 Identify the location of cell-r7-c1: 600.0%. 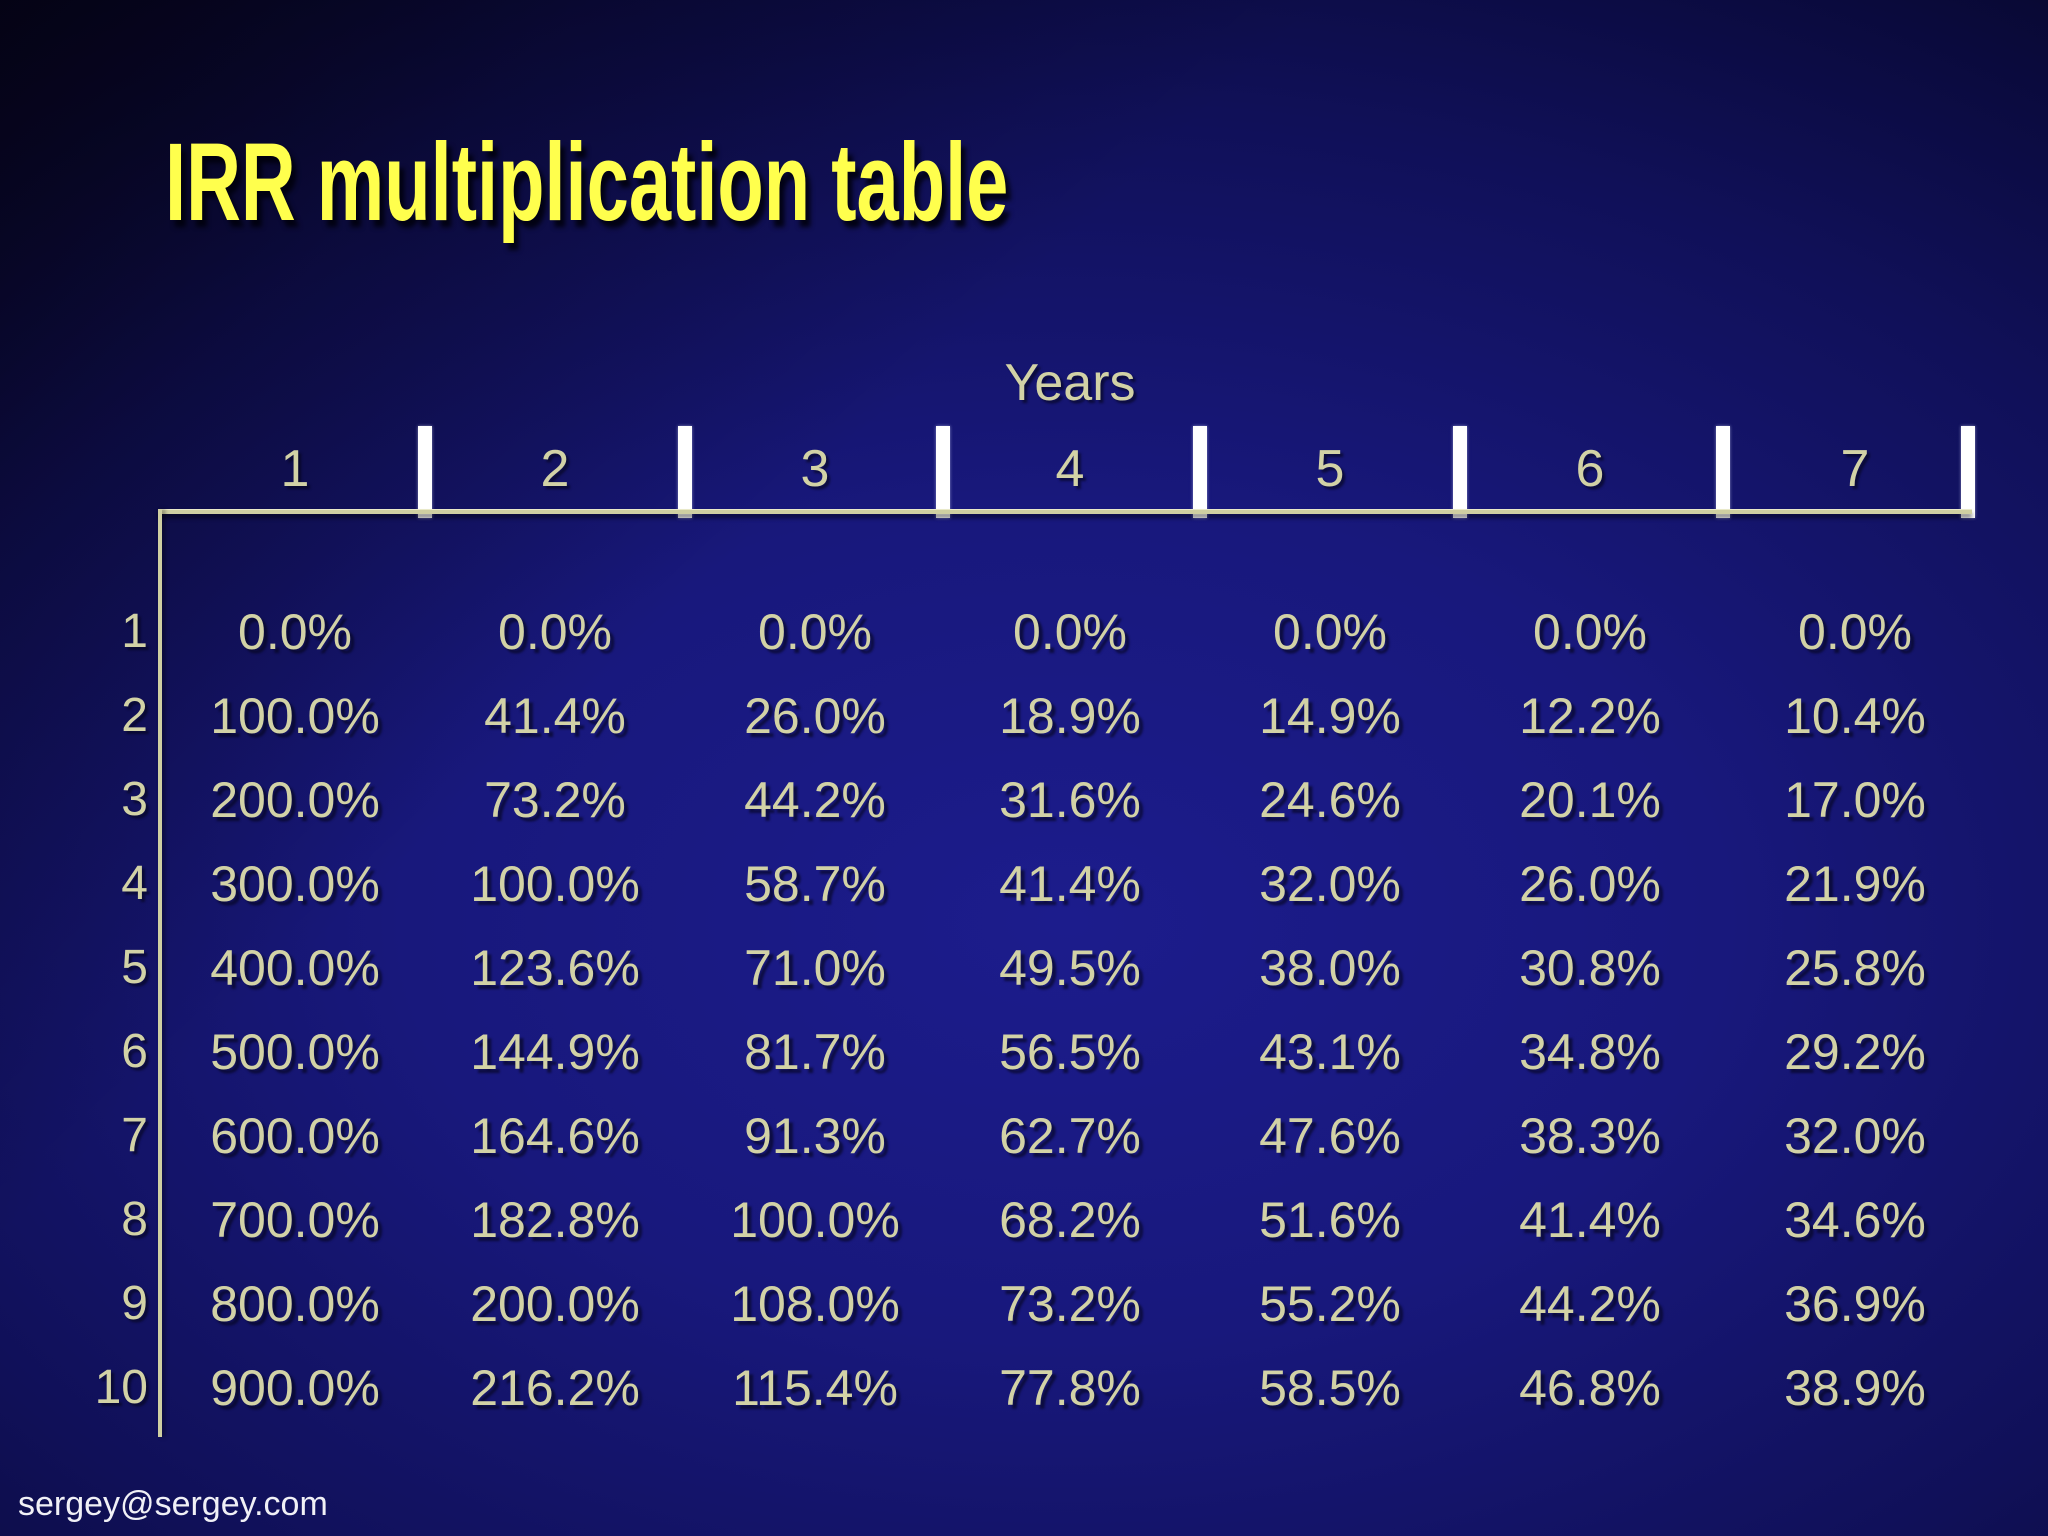
(295, 1136).